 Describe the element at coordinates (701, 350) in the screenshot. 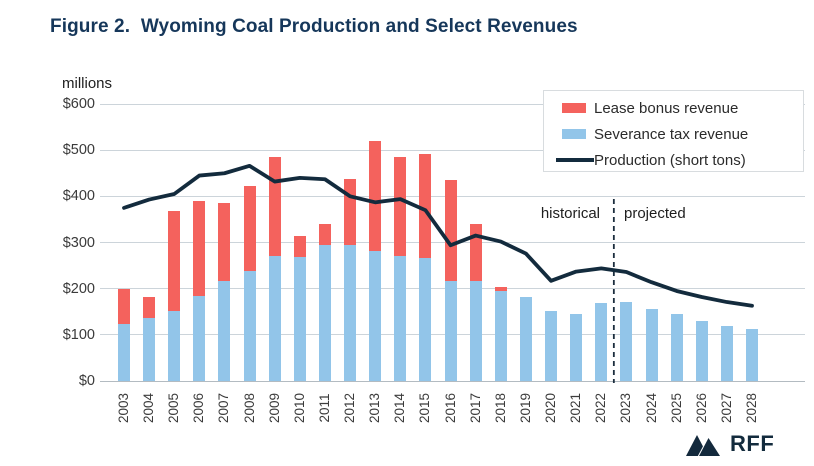

I see `bar-severance-2026` at that location.